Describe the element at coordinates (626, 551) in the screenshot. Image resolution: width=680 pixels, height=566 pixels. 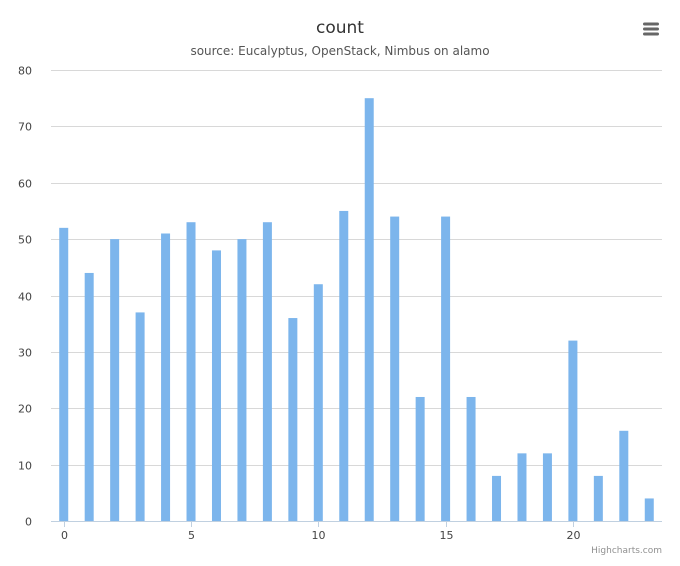
I see `credits-link: Highcharts.com` at that location.